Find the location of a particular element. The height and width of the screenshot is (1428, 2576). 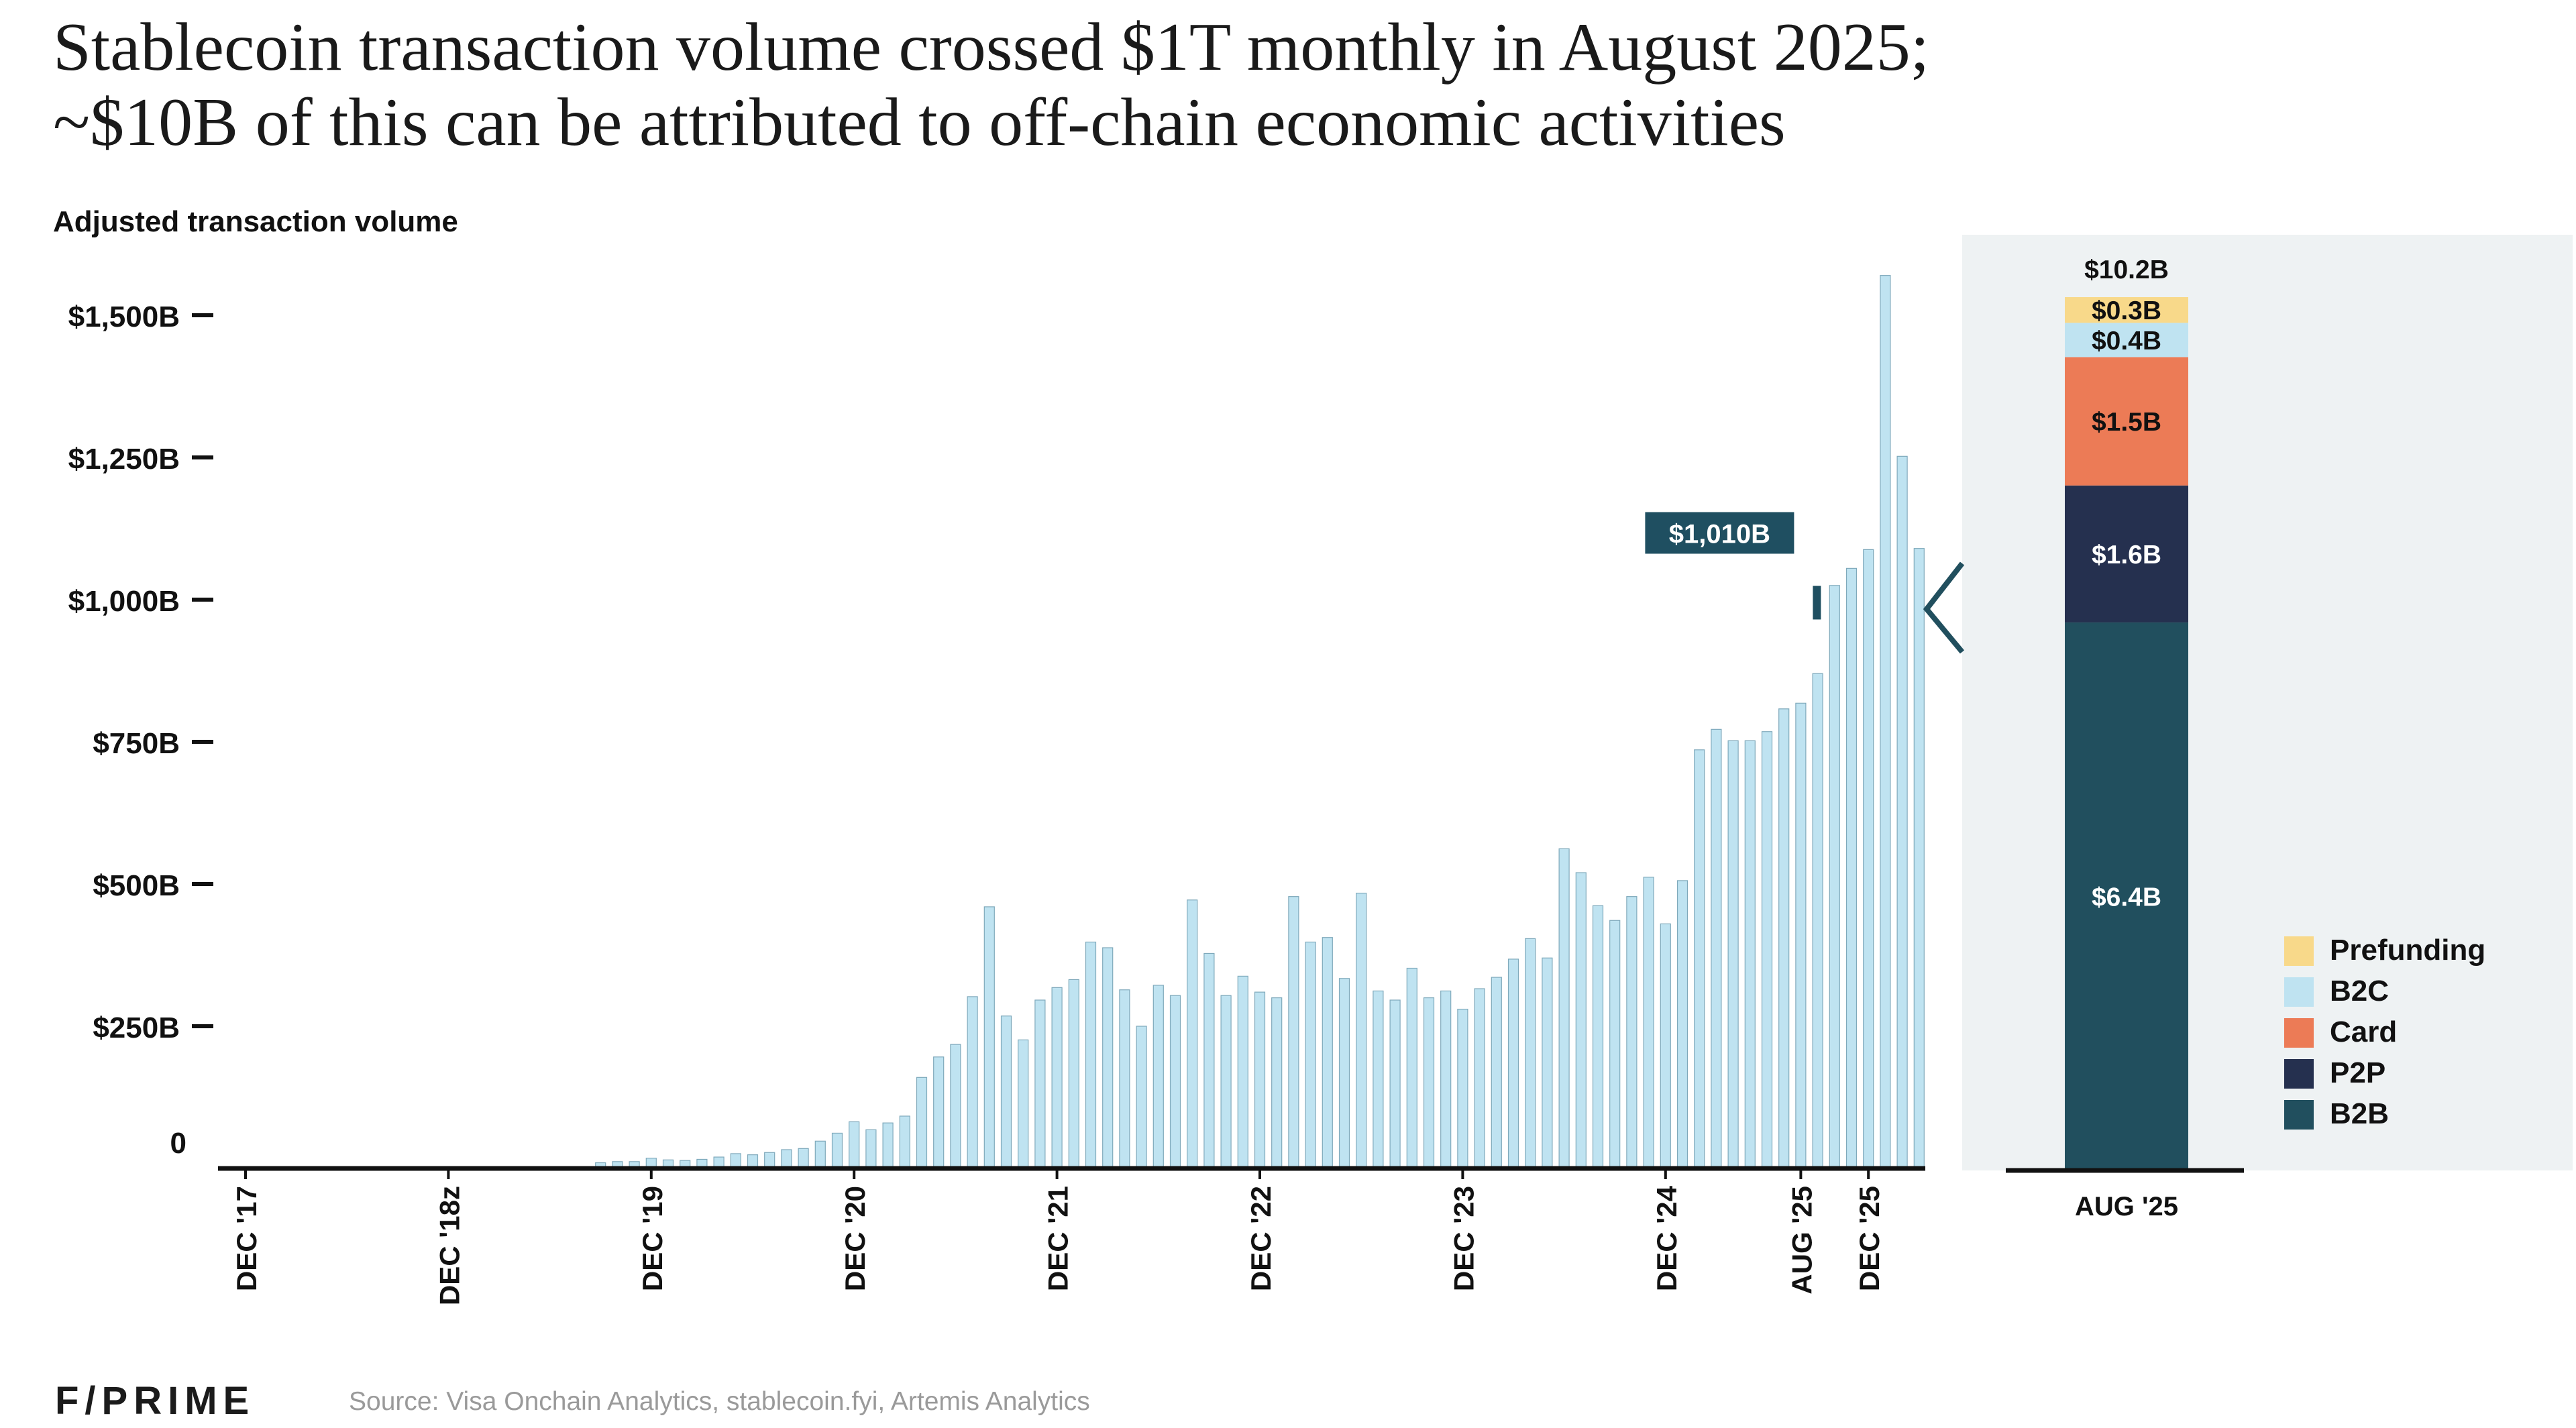

stack-segment-card is located at coordinates (2126, 421).